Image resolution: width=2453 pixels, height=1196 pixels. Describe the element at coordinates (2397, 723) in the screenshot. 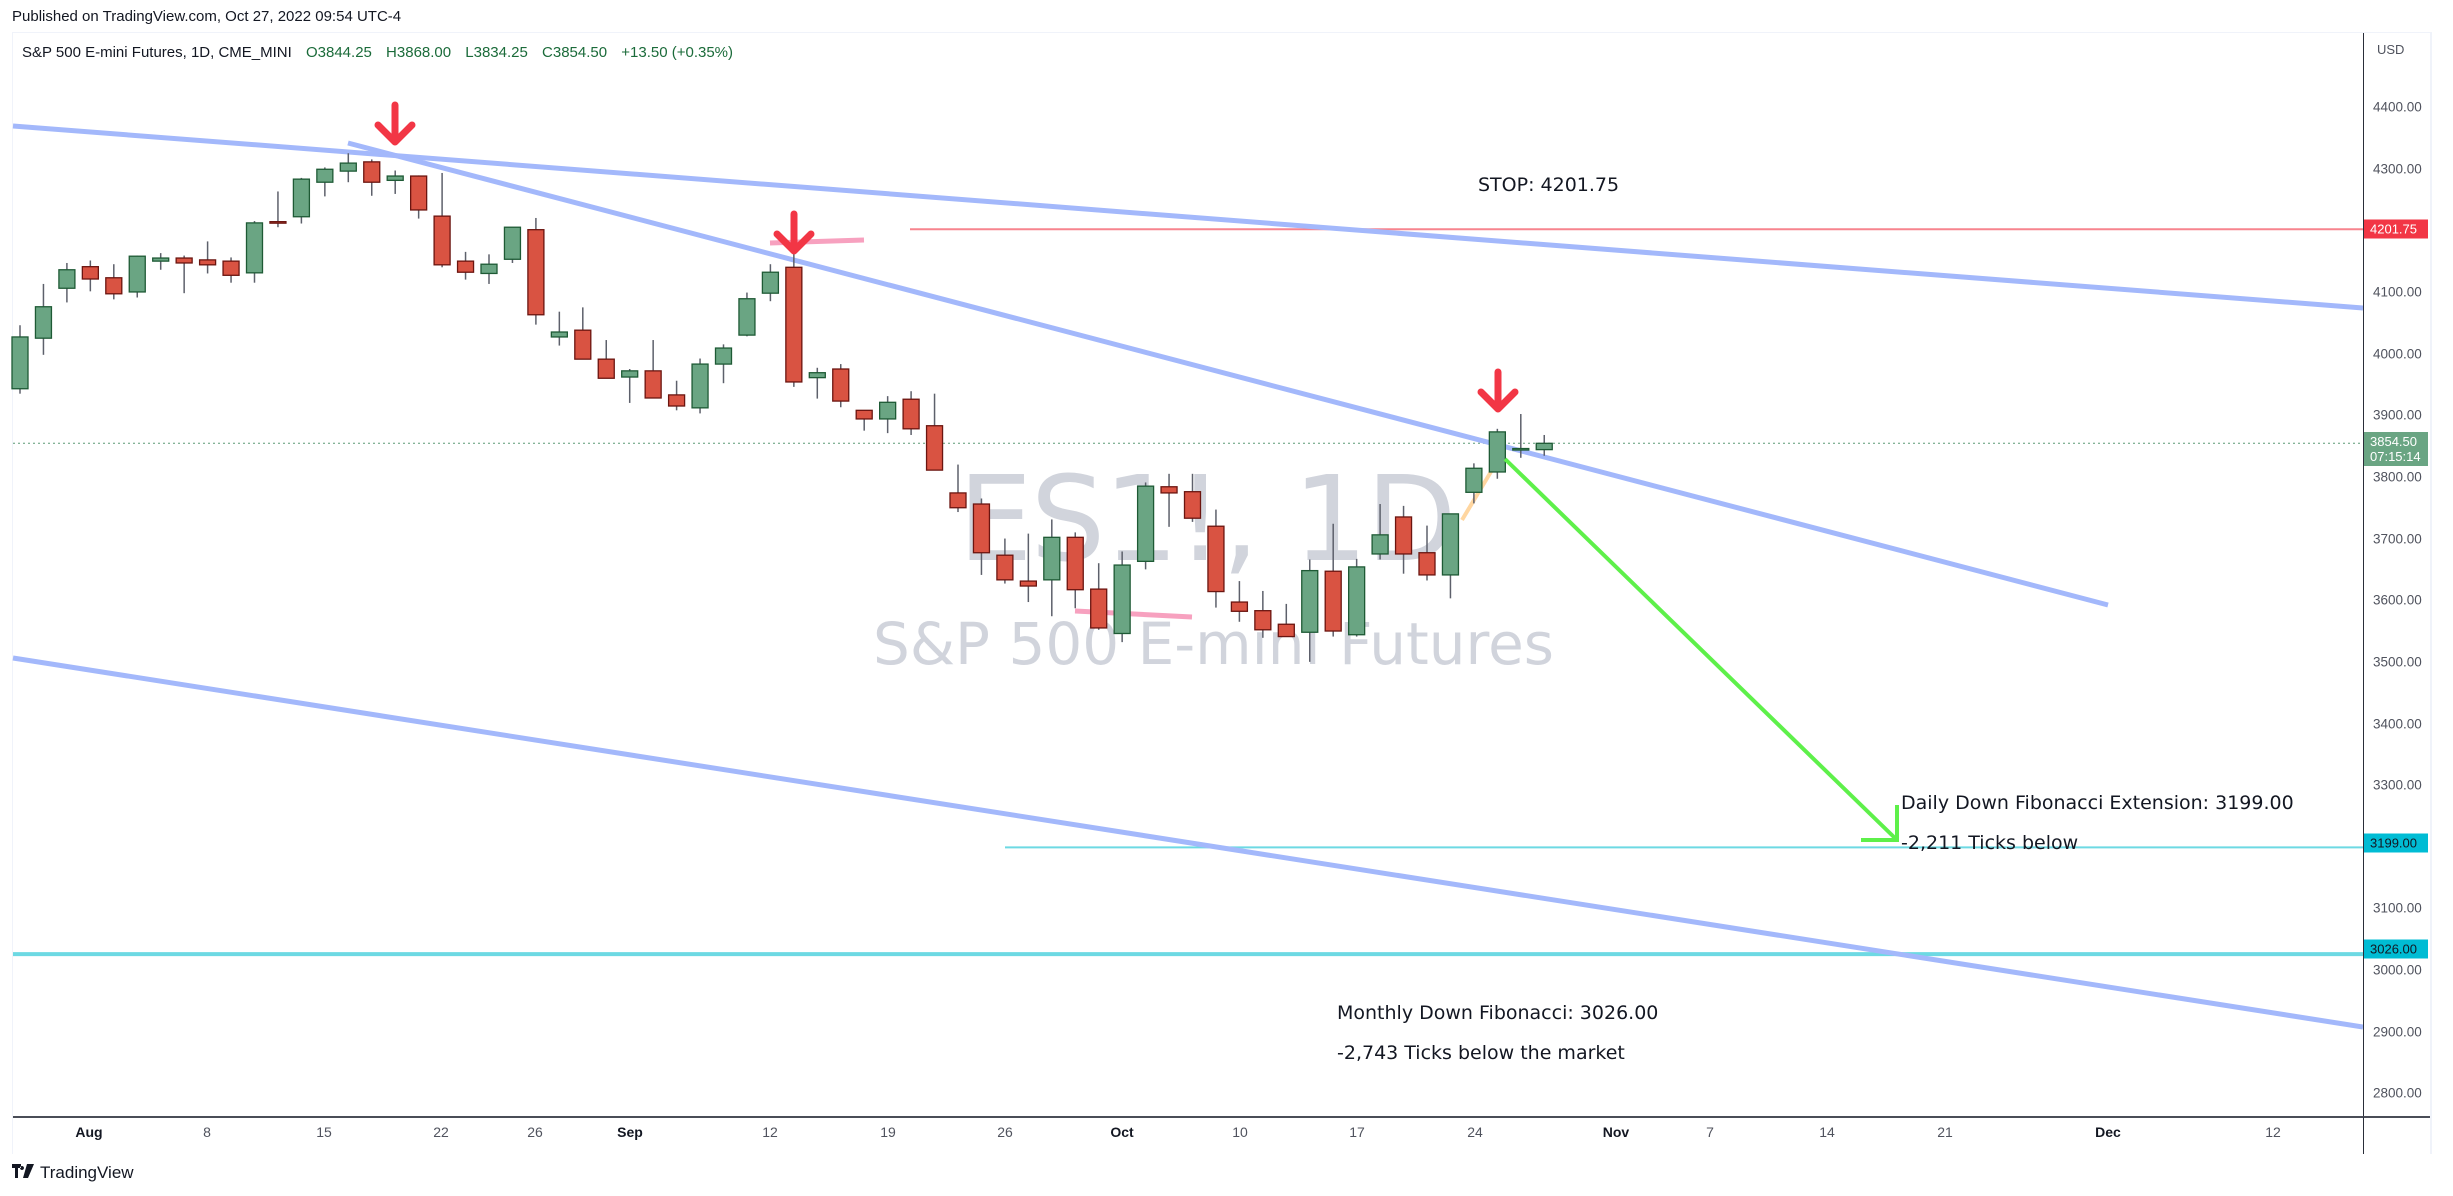

I see `price-tick-label: 3400.00` at that location.